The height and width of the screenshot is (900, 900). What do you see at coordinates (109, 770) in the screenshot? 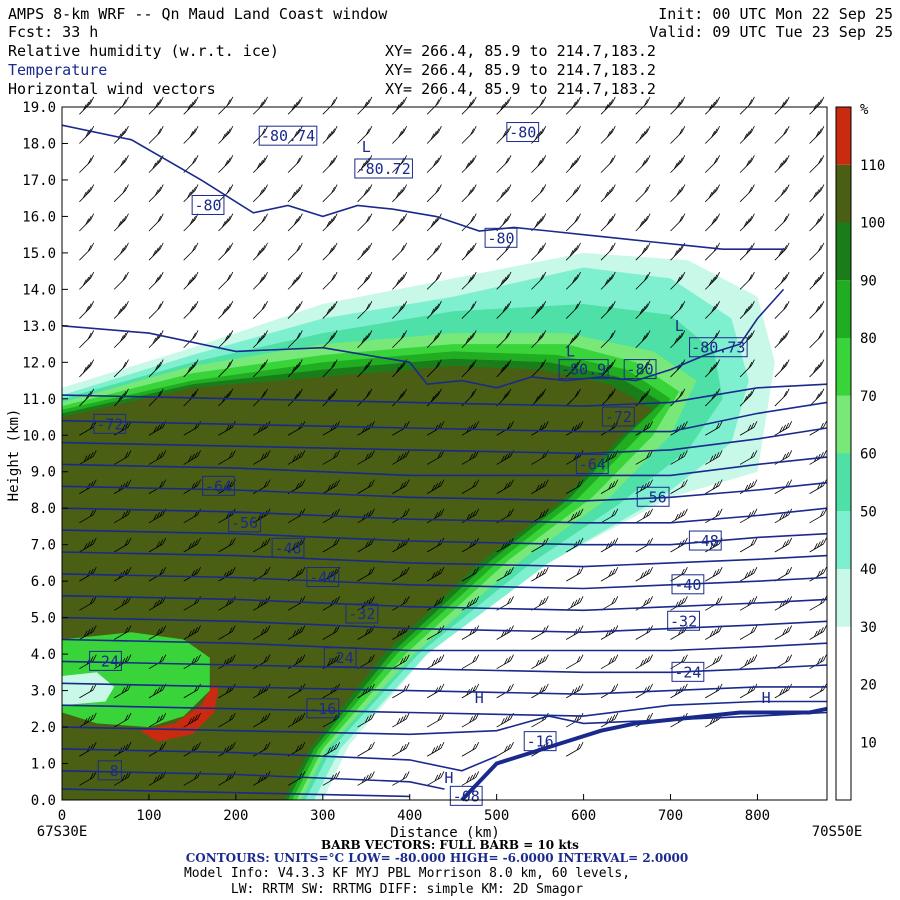
I see `contour-label: -8` at bounding box center [109, 770].